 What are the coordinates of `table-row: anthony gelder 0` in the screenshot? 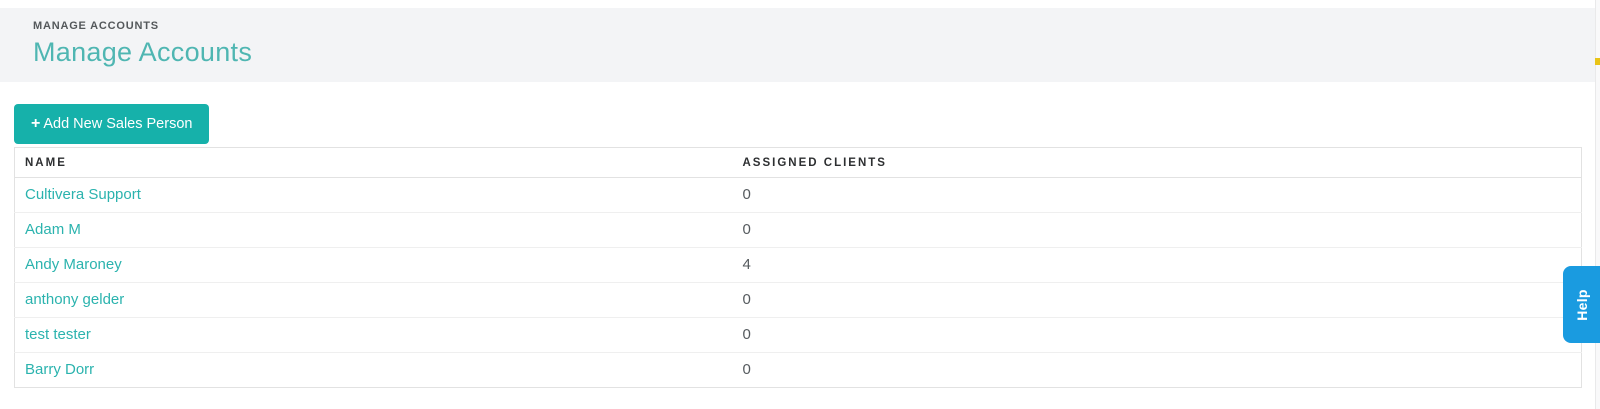 It's located at (798, 300).